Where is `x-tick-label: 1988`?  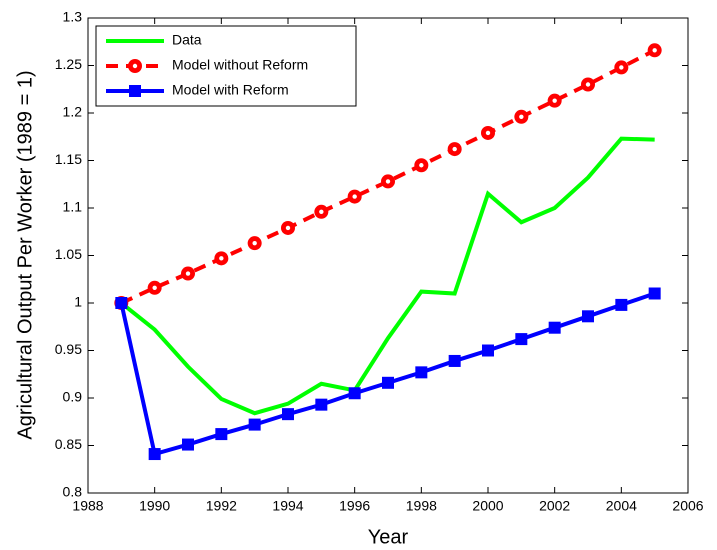 x-tick-label: 1988 is located at coordinates (87, 506).